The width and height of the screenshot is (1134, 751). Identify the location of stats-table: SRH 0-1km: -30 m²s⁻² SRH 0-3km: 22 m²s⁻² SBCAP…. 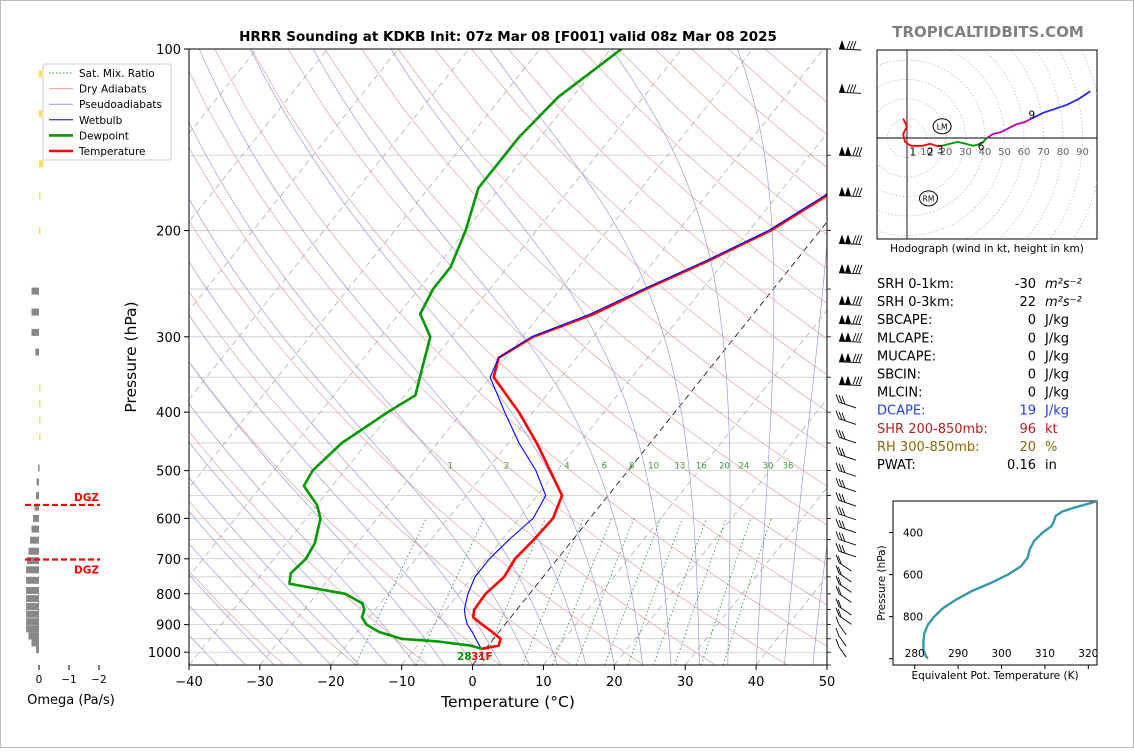
(979, 375).